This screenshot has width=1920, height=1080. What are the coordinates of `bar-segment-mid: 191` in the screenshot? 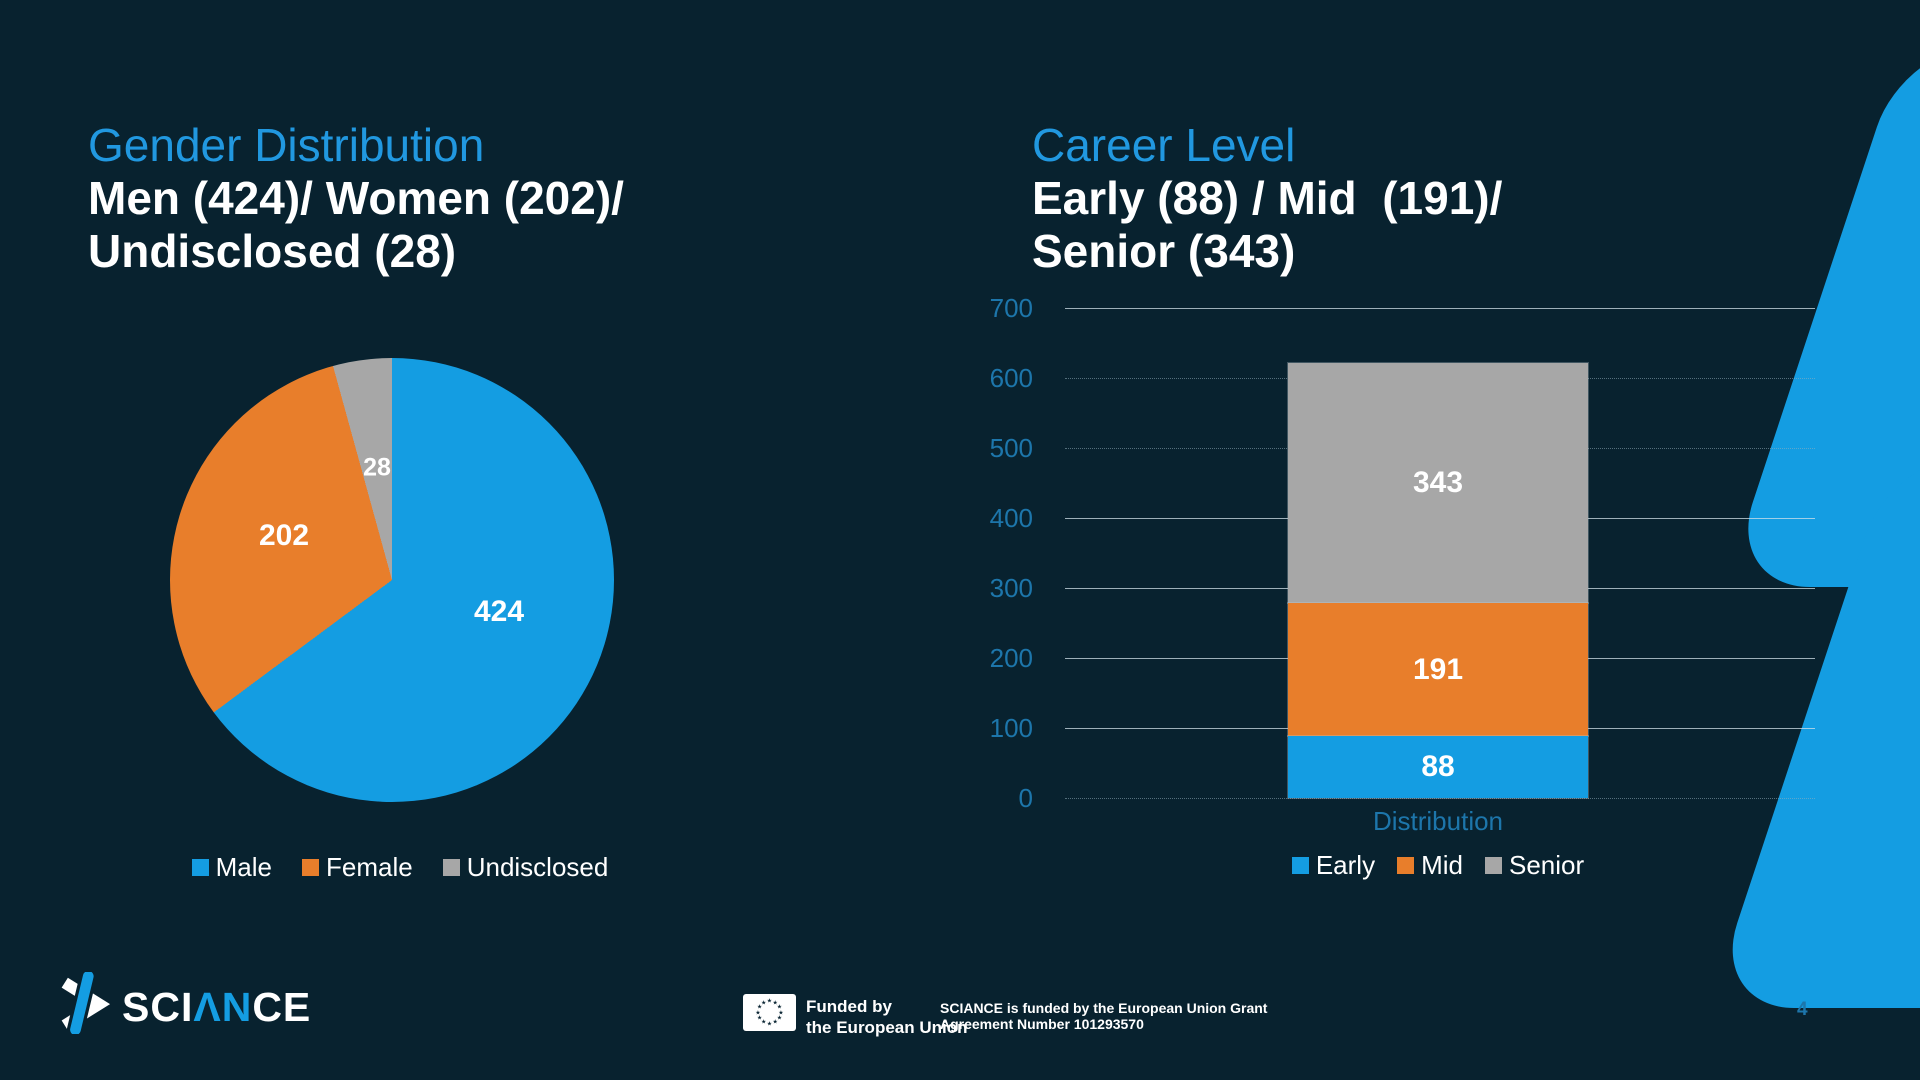 It's located at (1438, 669).